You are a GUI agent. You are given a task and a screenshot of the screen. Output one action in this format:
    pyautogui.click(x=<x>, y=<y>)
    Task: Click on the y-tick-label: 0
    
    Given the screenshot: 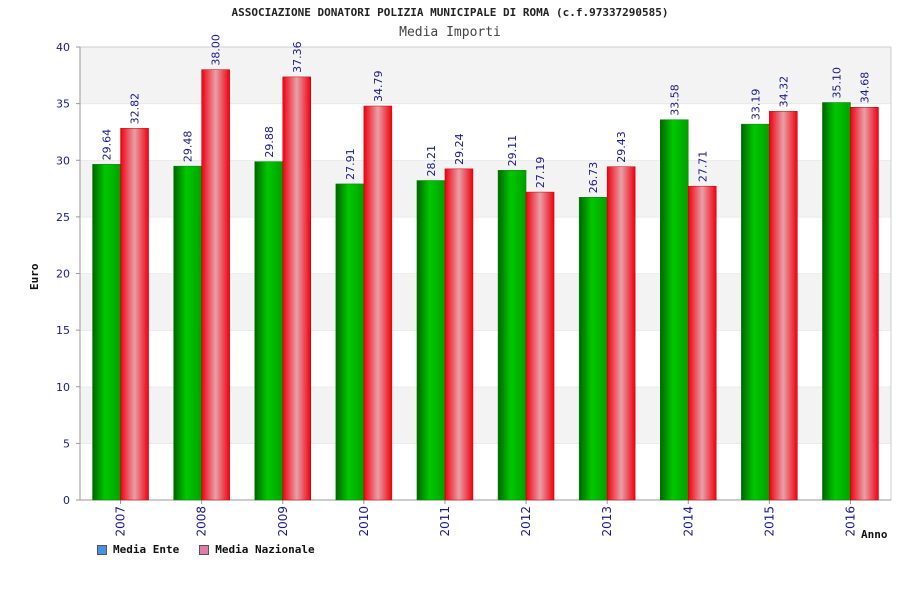 What is the action you would take?
    pyautogui.click(x=66, y=500)
    